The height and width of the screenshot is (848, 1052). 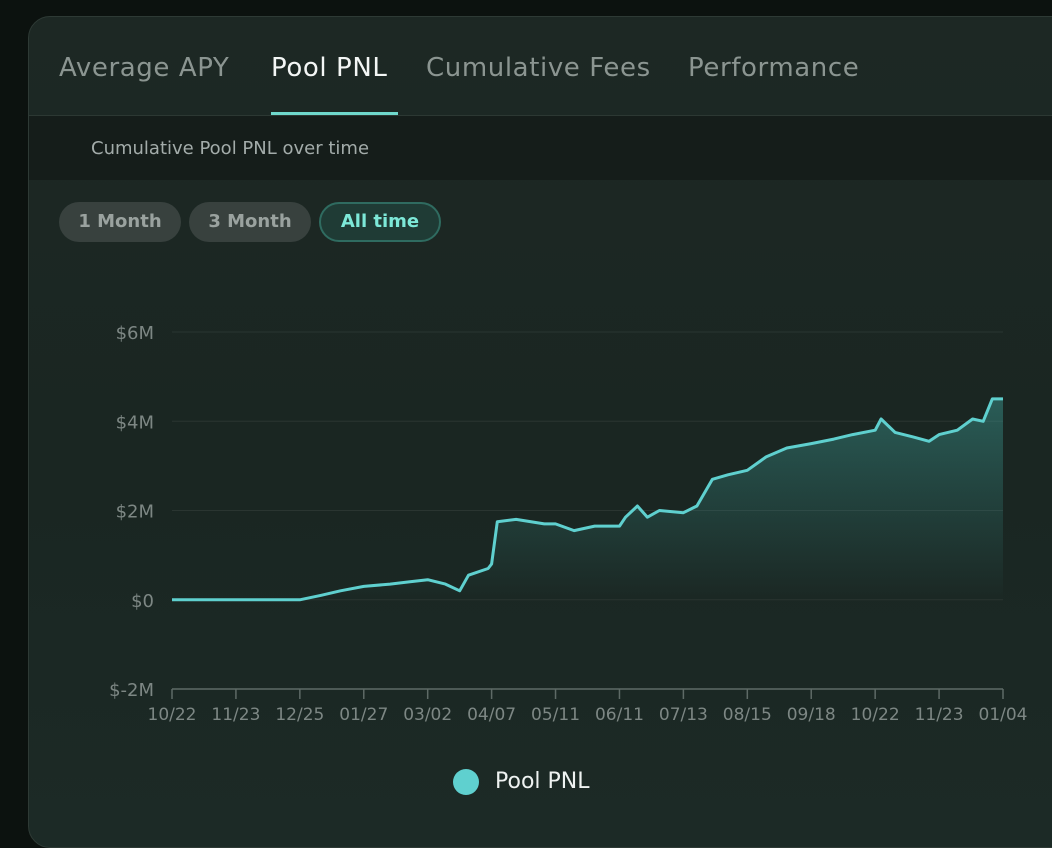 What do you see at coordinates (491, 715) in the screenshot?
I see `x-tick-label: 04/07` at bounding box center [491, 715].